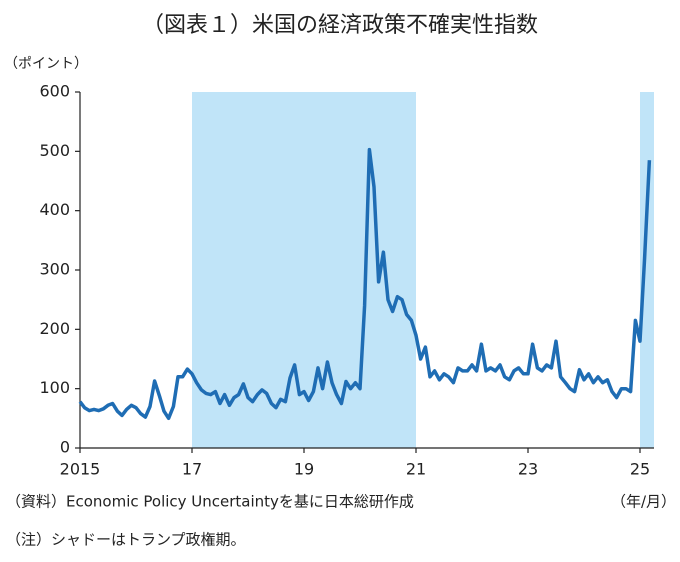  I want to click on y-tick-label: 400, so click(54, 209).